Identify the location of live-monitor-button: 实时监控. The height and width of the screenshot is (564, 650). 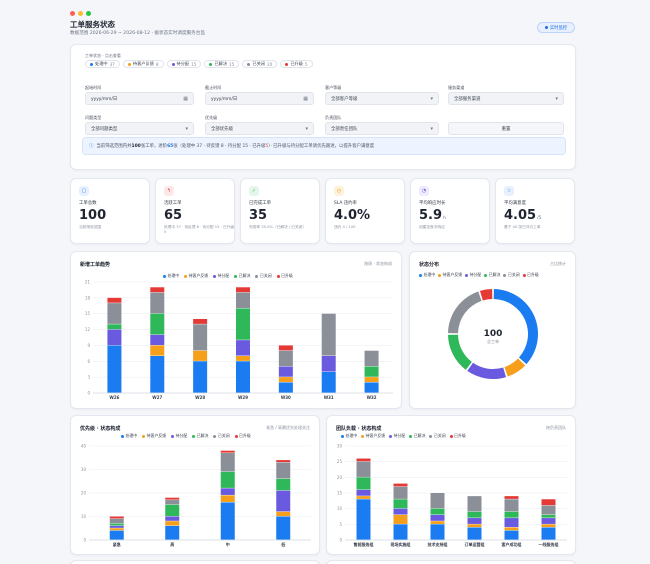
(556, 27).